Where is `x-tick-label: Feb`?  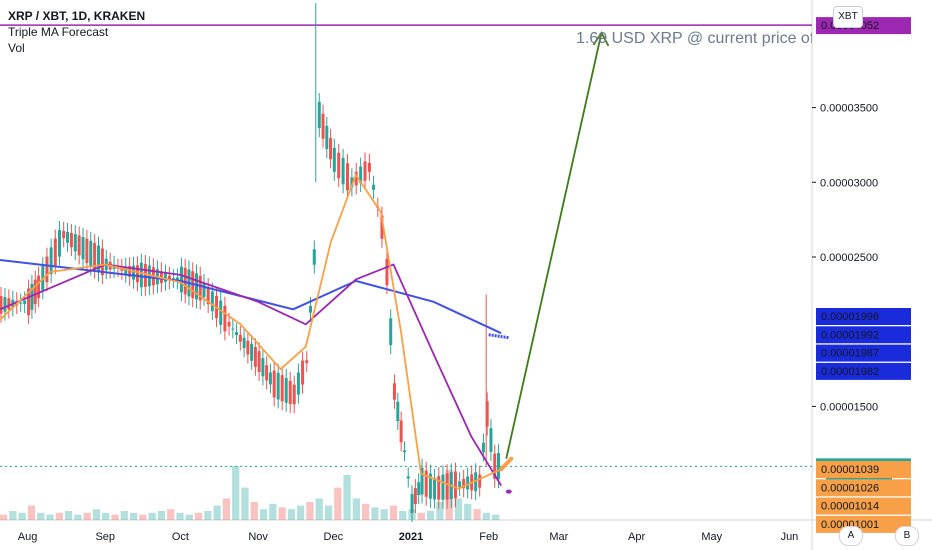 x-tick-label: Feb is located at coordinates (488, 537).